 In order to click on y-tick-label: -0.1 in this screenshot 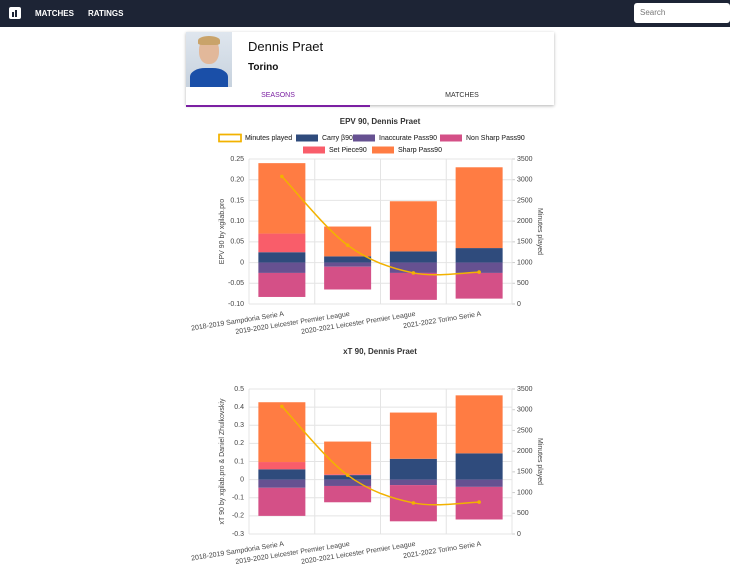, I will do `click(238, 498)`.